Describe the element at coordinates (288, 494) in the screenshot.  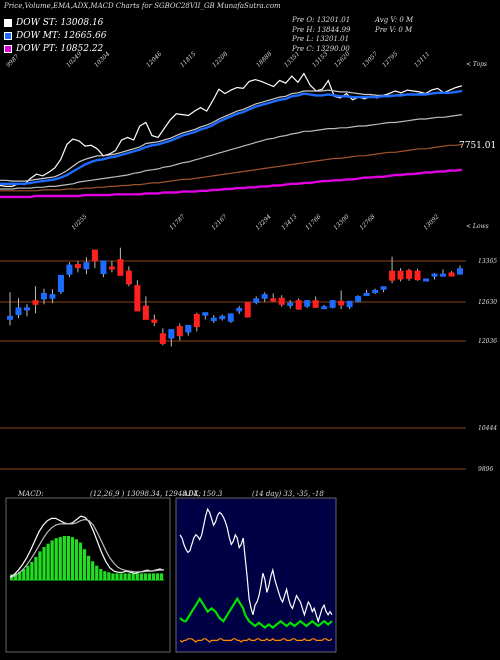
I see `adx-values: (14 day) 33, -35, -18` at that location.